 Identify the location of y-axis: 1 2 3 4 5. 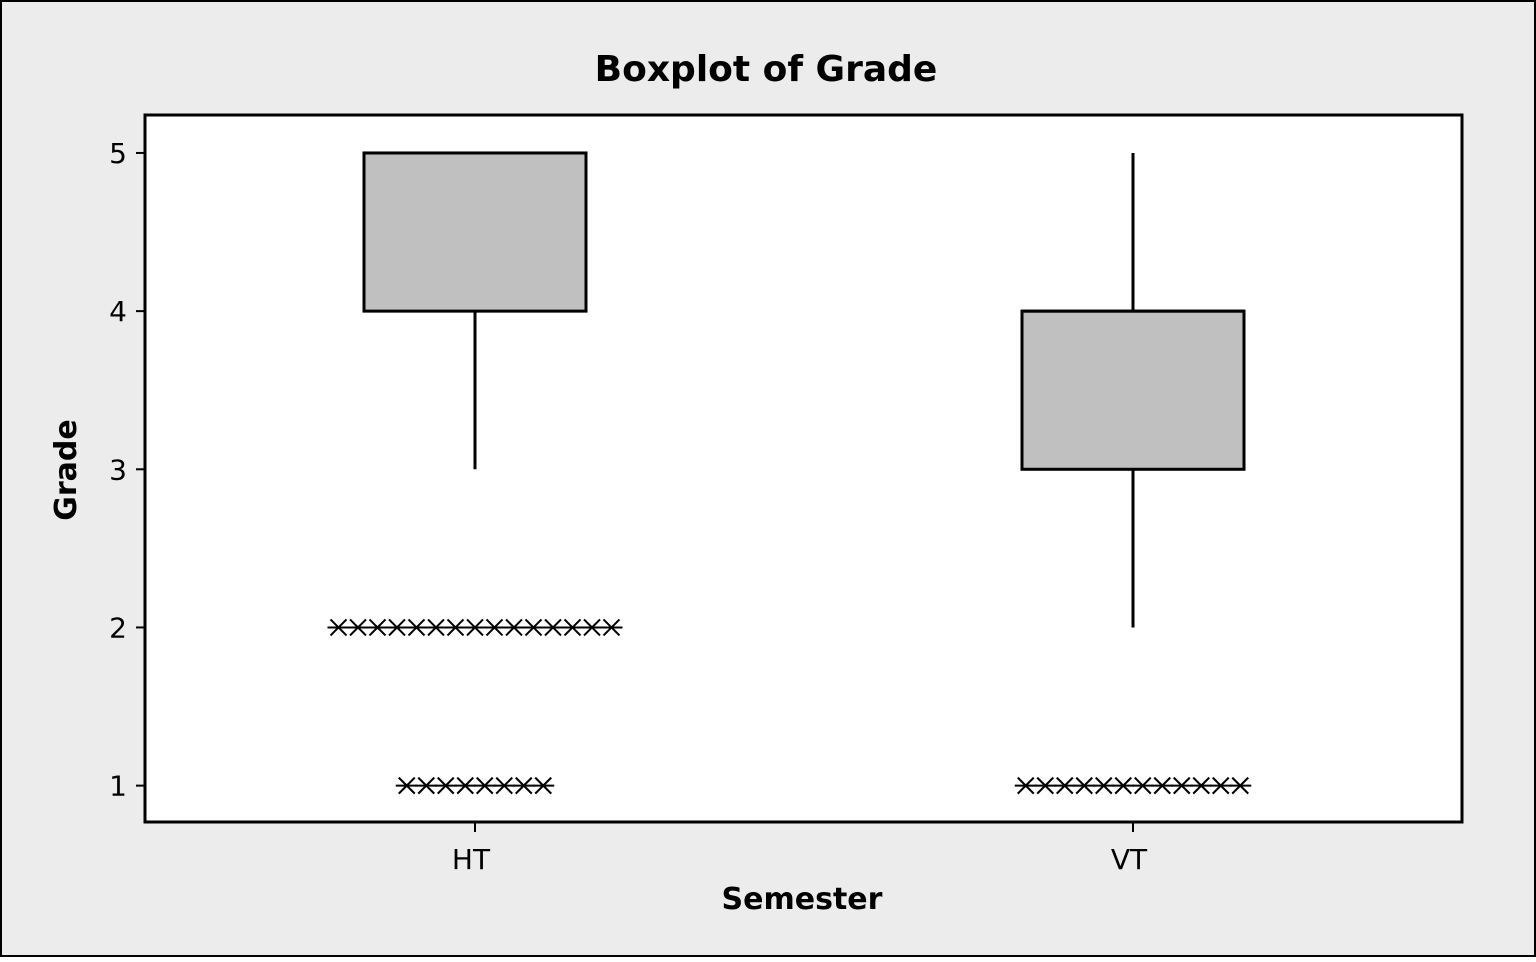
(127, 470).